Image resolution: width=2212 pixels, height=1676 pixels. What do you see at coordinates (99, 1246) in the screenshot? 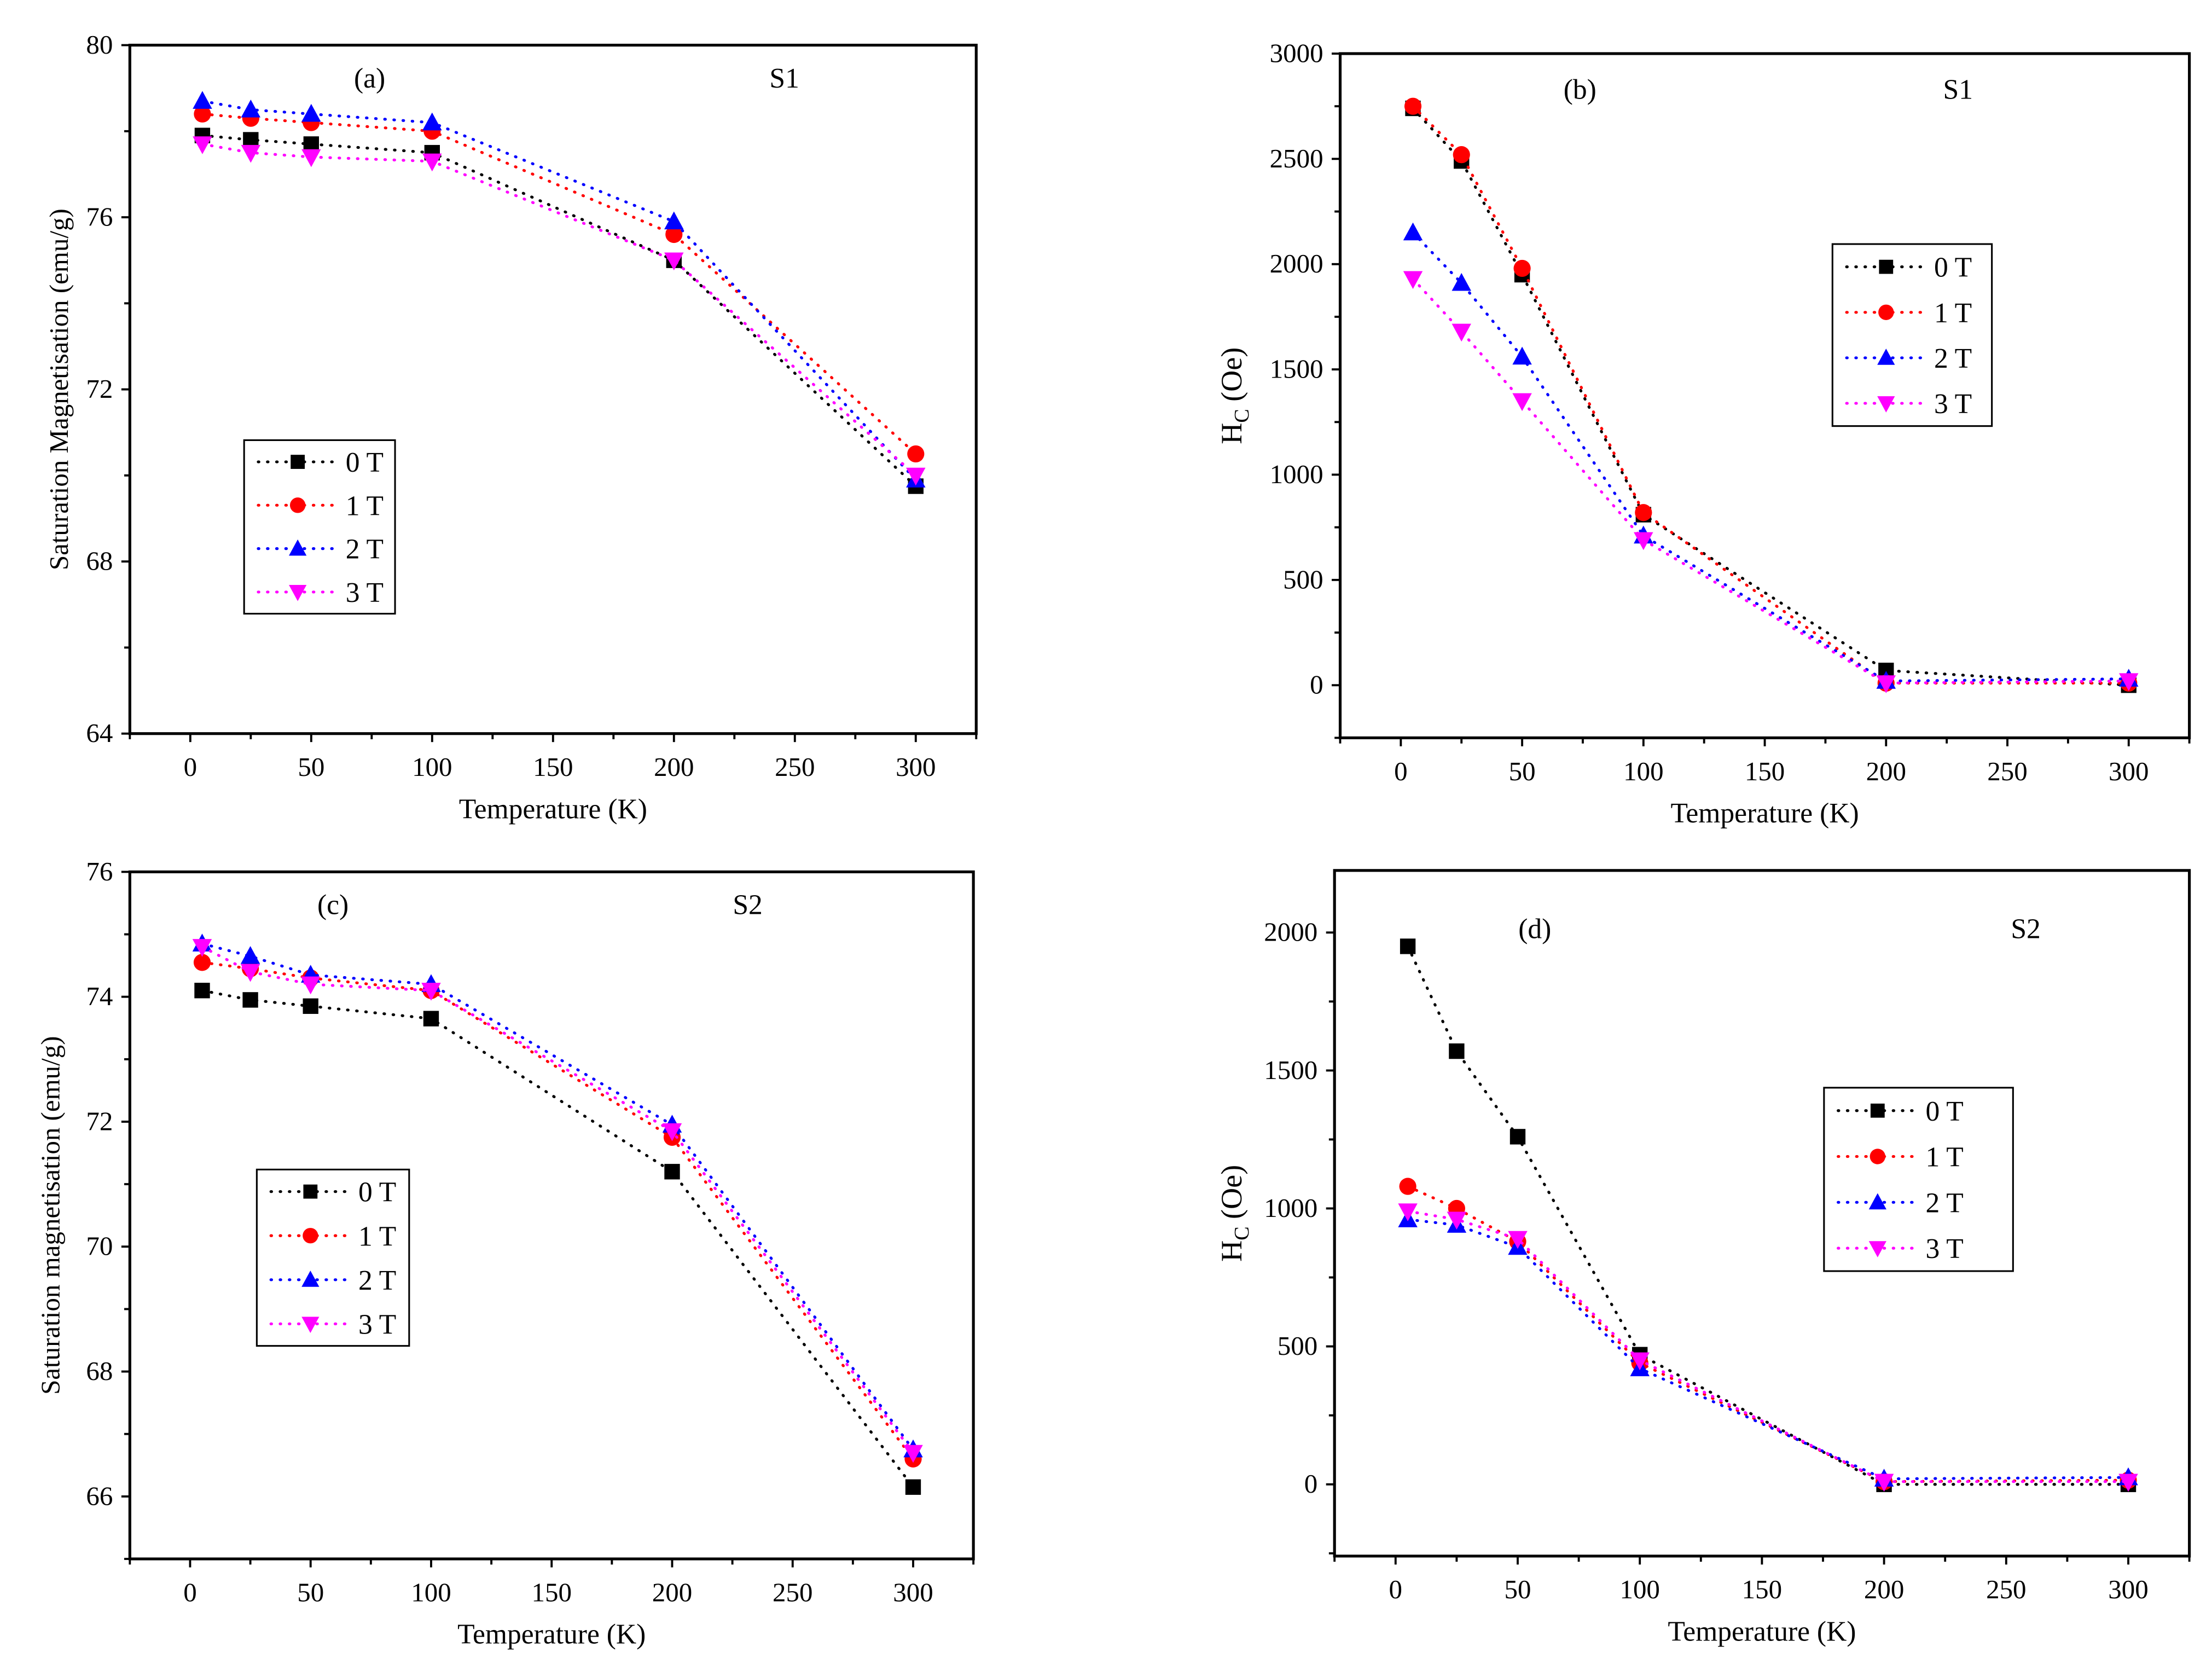
I see `y-tick-label: 70` at bounding box center [99, 1246].